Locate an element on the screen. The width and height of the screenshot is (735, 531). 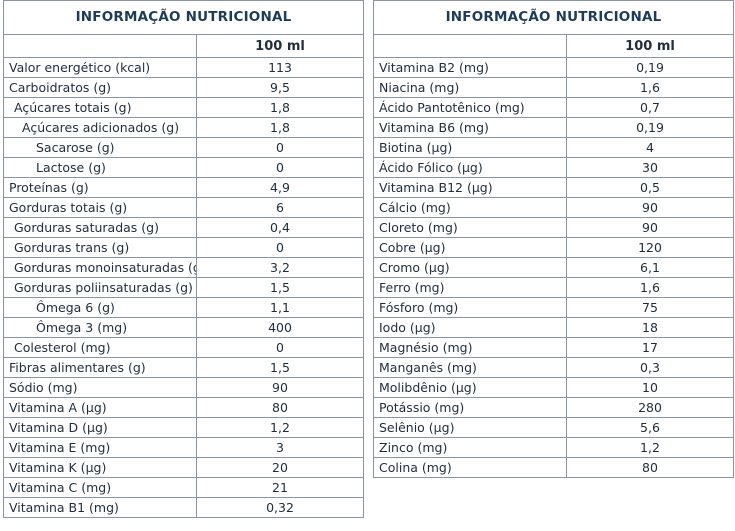
table-row: Lactose (g) 0 is located at coordinates (183, 167).